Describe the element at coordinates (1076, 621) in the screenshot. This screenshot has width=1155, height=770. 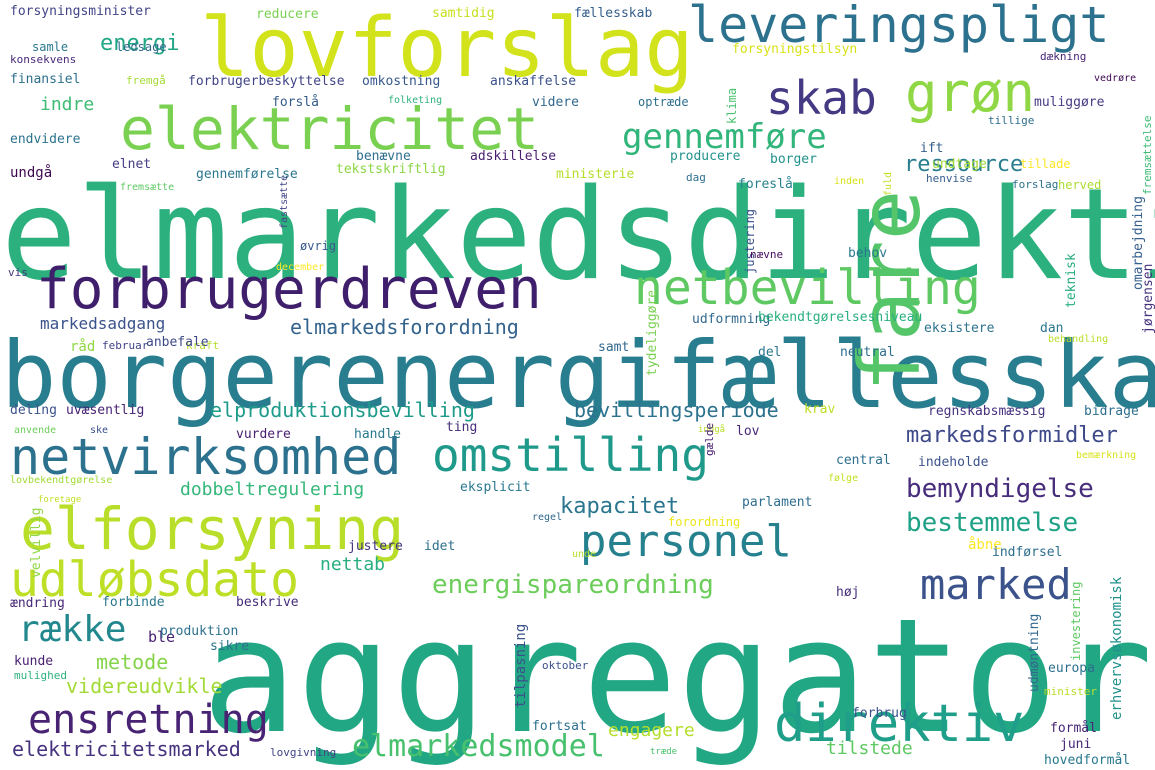
I see `cloud-word: investering` at that location.